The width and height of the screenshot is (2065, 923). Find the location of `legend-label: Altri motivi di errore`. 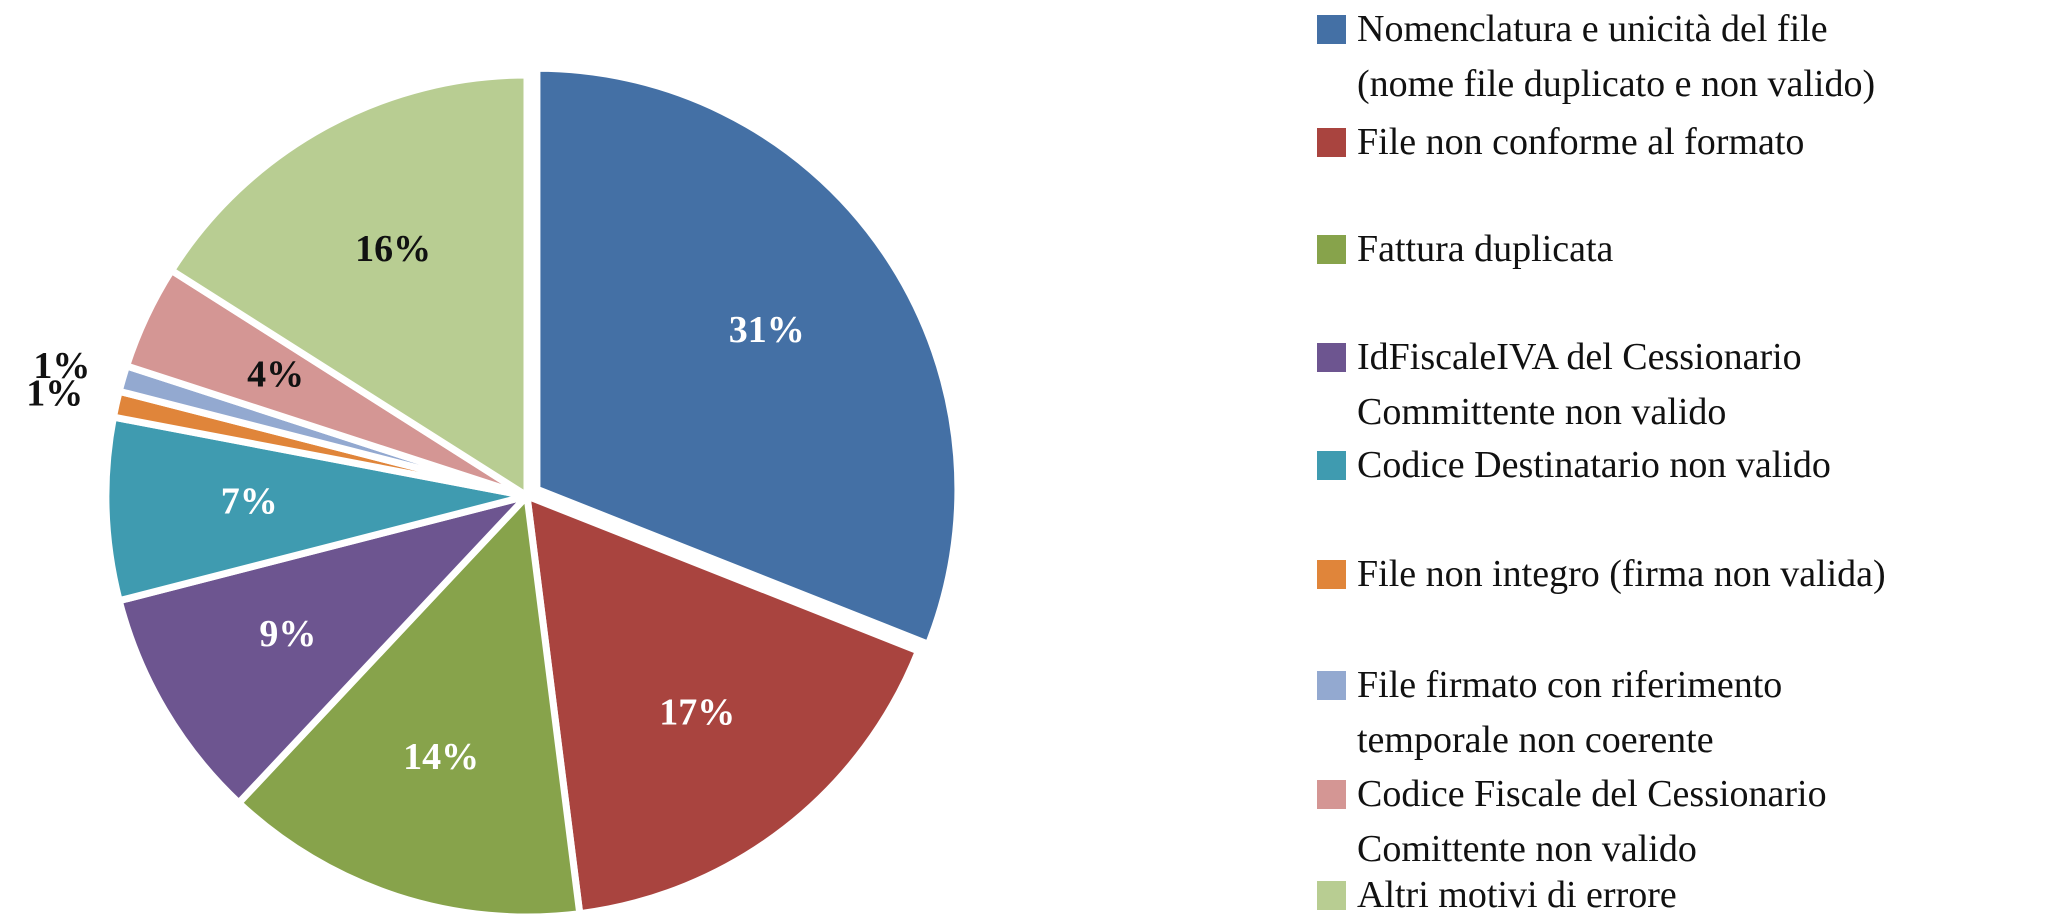

legend-label: Altri motivi di errore is located at coordinates (1517, 895).